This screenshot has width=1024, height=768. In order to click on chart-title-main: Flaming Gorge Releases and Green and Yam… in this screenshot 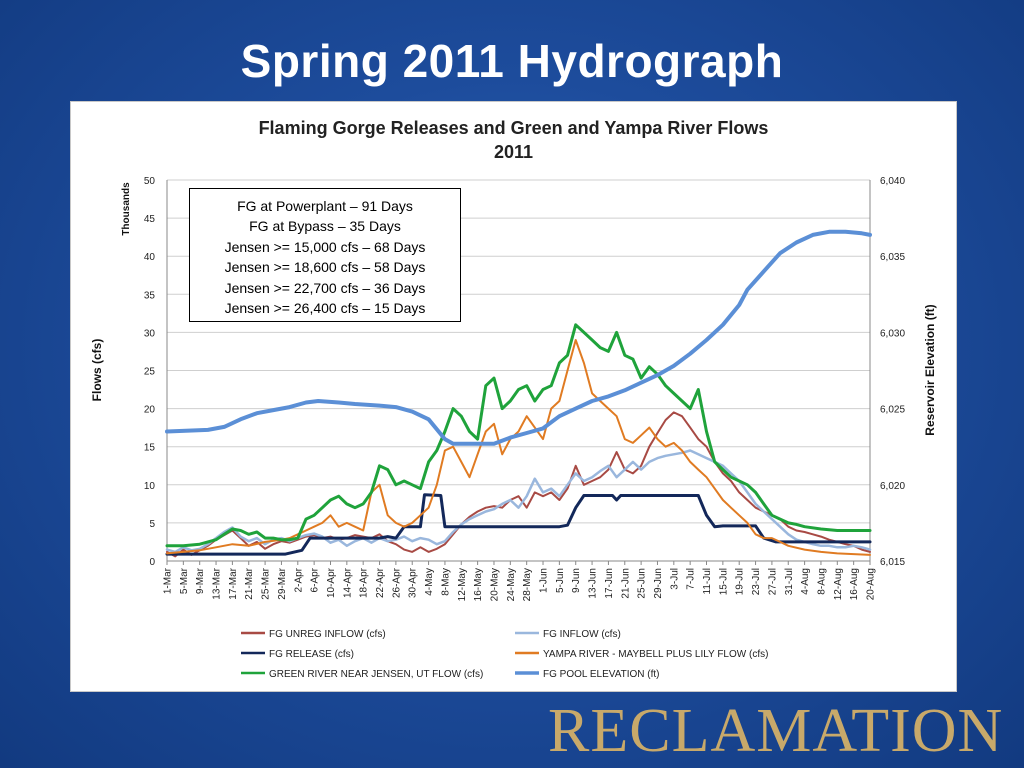, I will do `click(513, 128)`.